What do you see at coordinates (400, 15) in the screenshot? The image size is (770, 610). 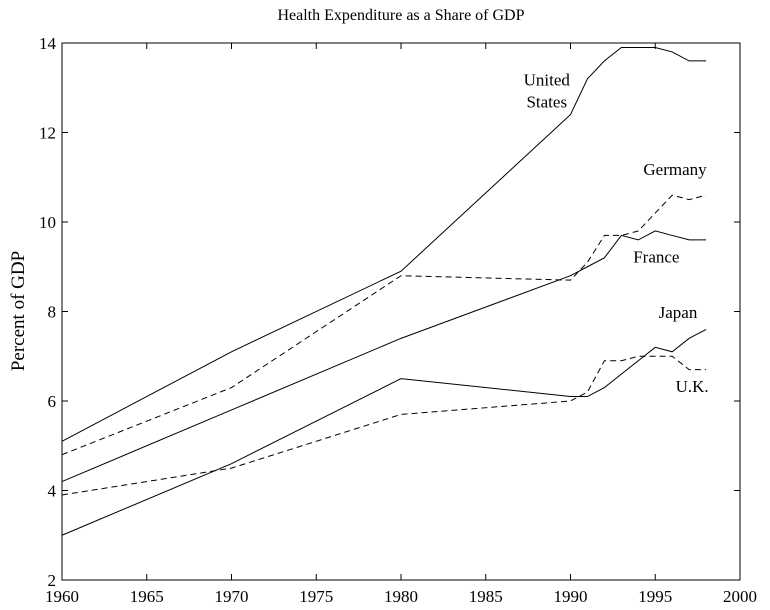 I see `chart-title: Health Expenditure as a Share of GDP` at bounding box center [400, 15].